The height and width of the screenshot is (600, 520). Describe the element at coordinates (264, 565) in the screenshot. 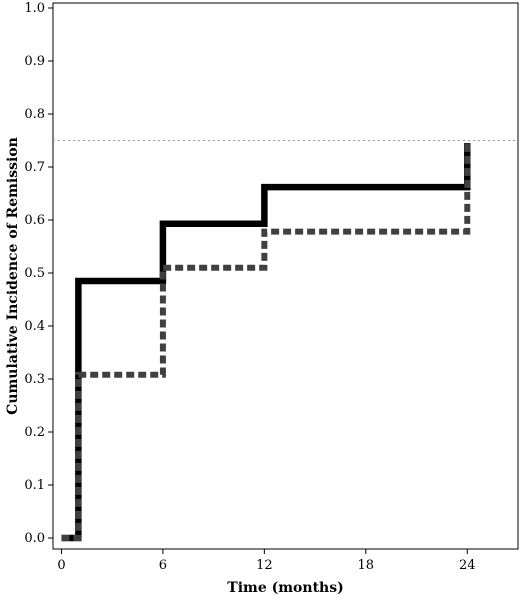

I see `x-tick-label: 12` at that location.